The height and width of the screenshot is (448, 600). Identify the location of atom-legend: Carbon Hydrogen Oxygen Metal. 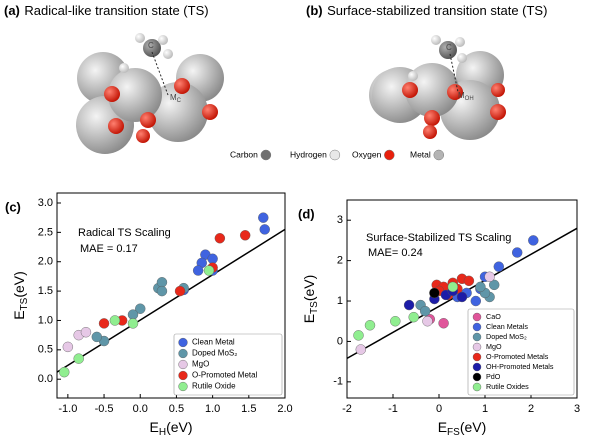
(337, 155).